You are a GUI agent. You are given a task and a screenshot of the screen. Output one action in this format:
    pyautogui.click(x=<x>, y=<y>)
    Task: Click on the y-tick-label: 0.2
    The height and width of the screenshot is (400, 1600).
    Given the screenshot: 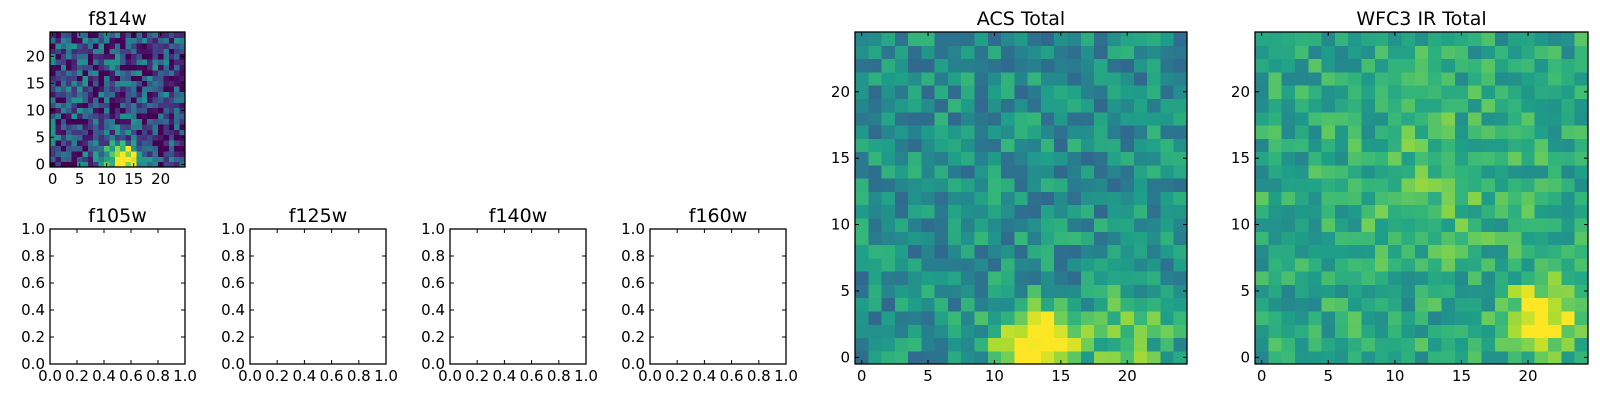 What is the action you would take?
    pyautogui.click(x=33, y=337)
    